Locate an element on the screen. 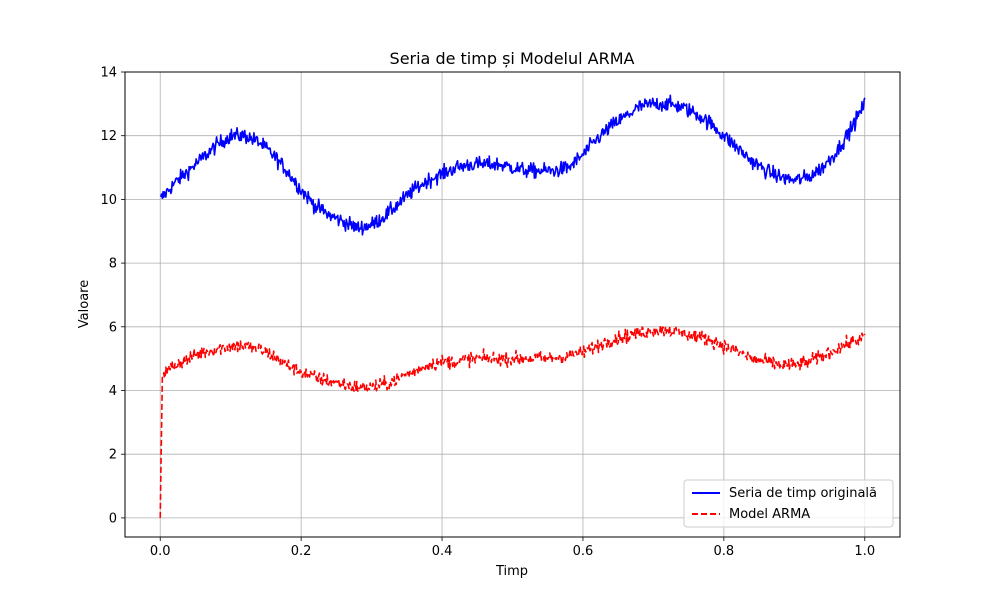 This screenshot has width=1000, height=600. y-tick-label: 2 is located at coordinates (113, 455).